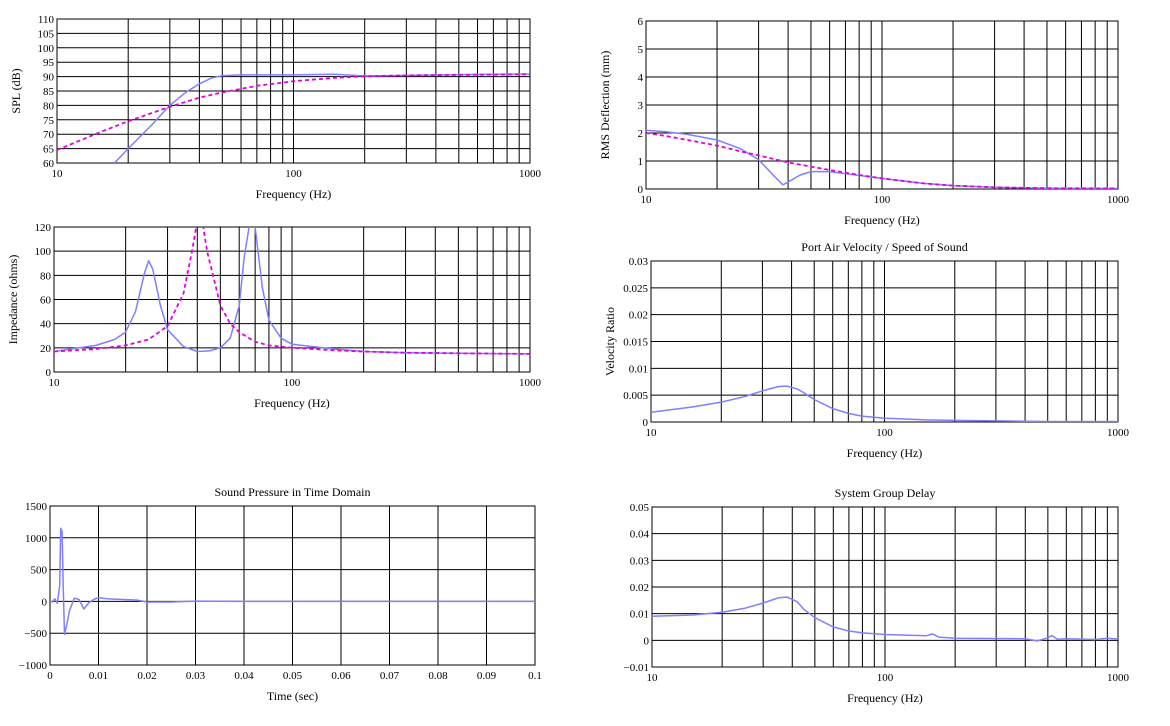 The width and height of the screenshot is (1170, 726). Describe the element at coordinates (46, 325) in the screenshot. I see `y-tick-label: 40` at that location.